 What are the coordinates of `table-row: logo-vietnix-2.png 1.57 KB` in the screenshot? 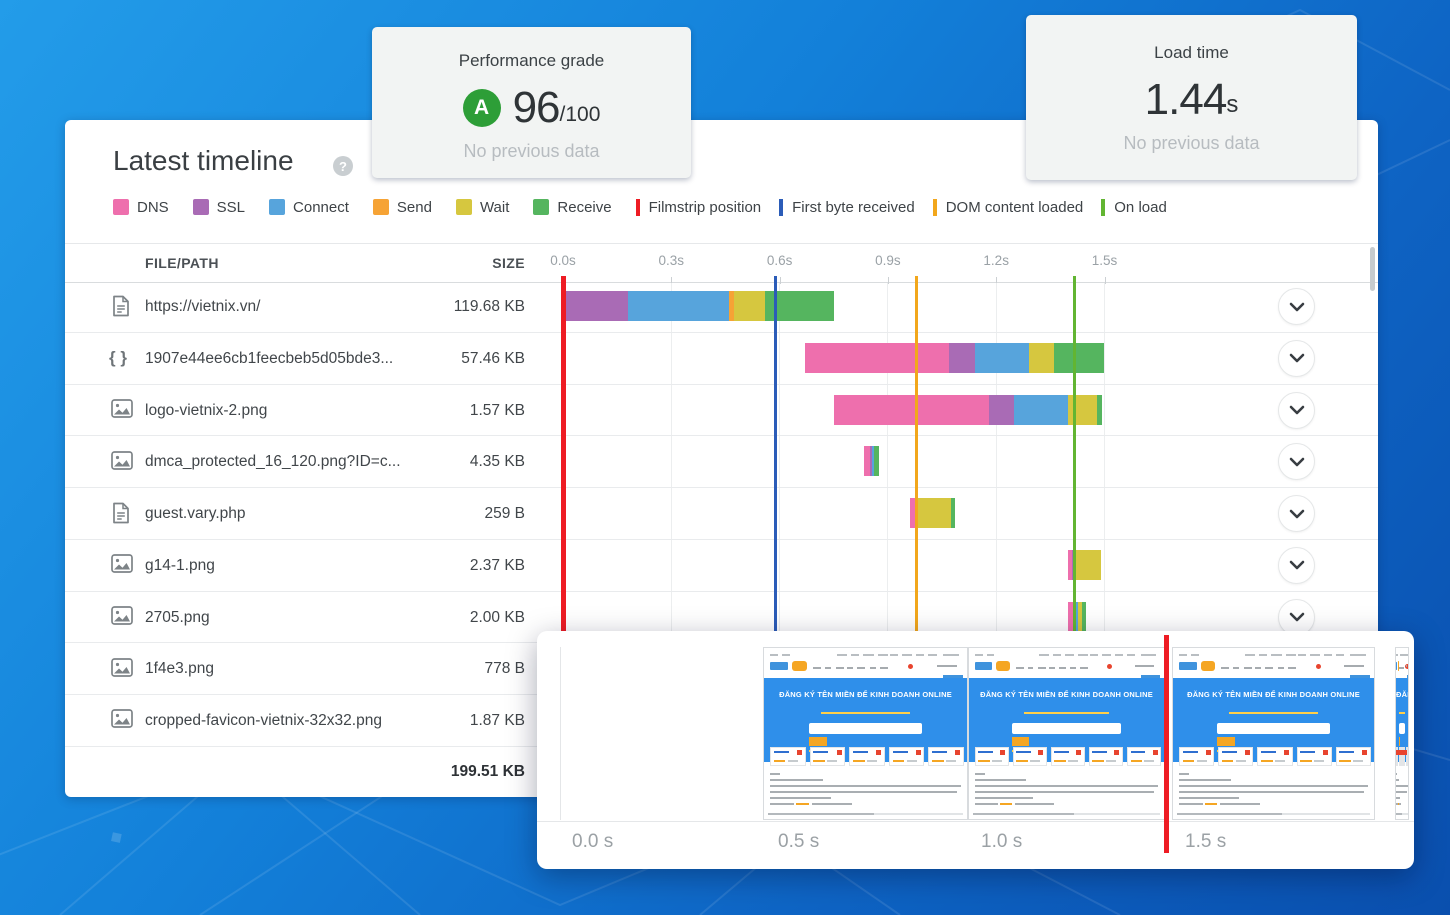 It's located at (721, 411).